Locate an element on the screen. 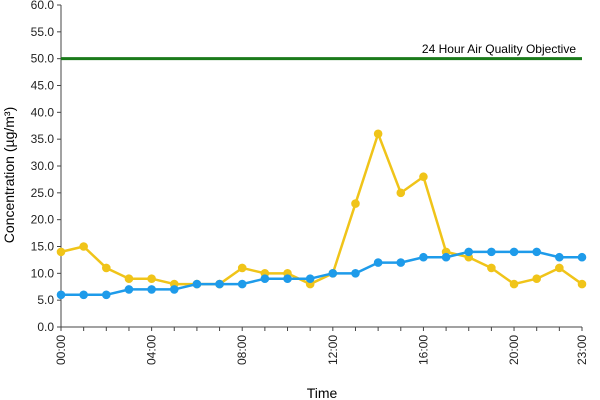 The width and height of the screenshot is (600, 400). x-tick-label: 23:00 is located at coordinates (582, 350).